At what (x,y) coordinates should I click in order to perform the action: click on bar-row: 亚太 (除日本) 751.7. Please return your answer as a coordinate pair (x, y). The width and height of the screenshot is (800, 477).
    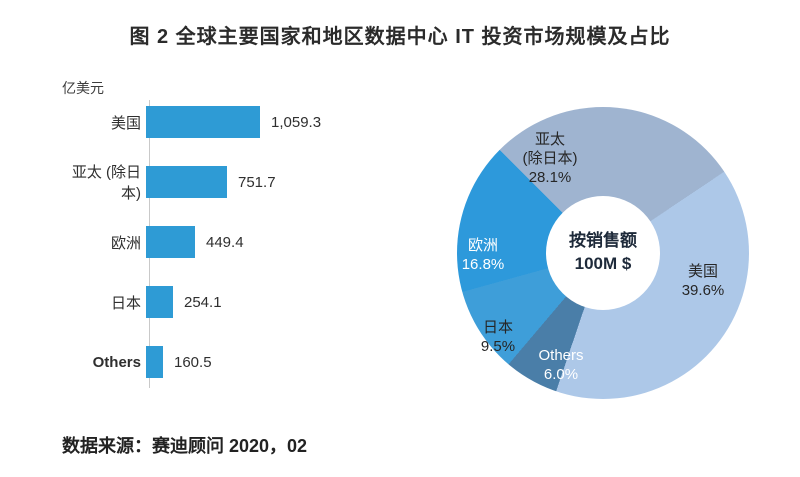
    Looking at the image, I should click on (238, 182).